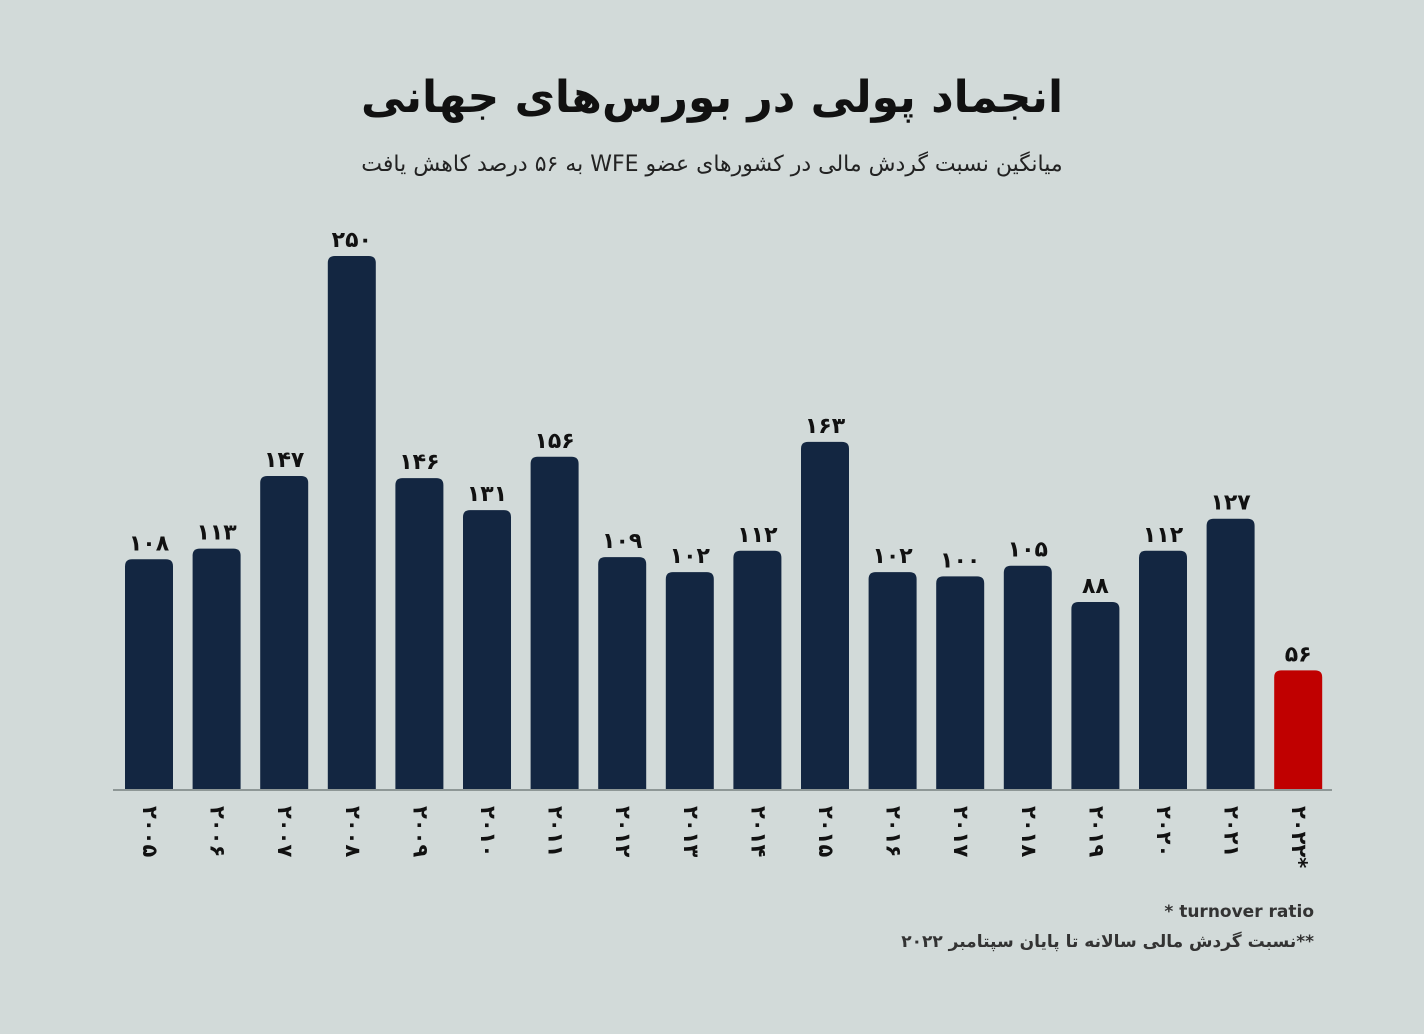  I want to click on category-label-11: ۲۰۱۶, so click(894, 831).